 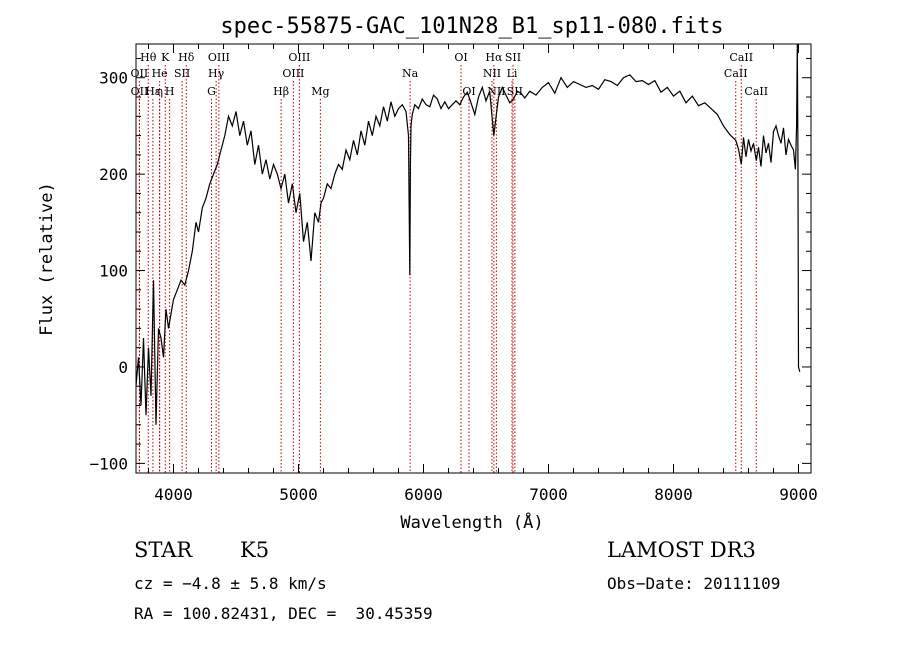 What do you see at coordinates (423, 494) in the screenshot?
I see `x-tick-label-2: 6000` at bounding box center [423, 494].